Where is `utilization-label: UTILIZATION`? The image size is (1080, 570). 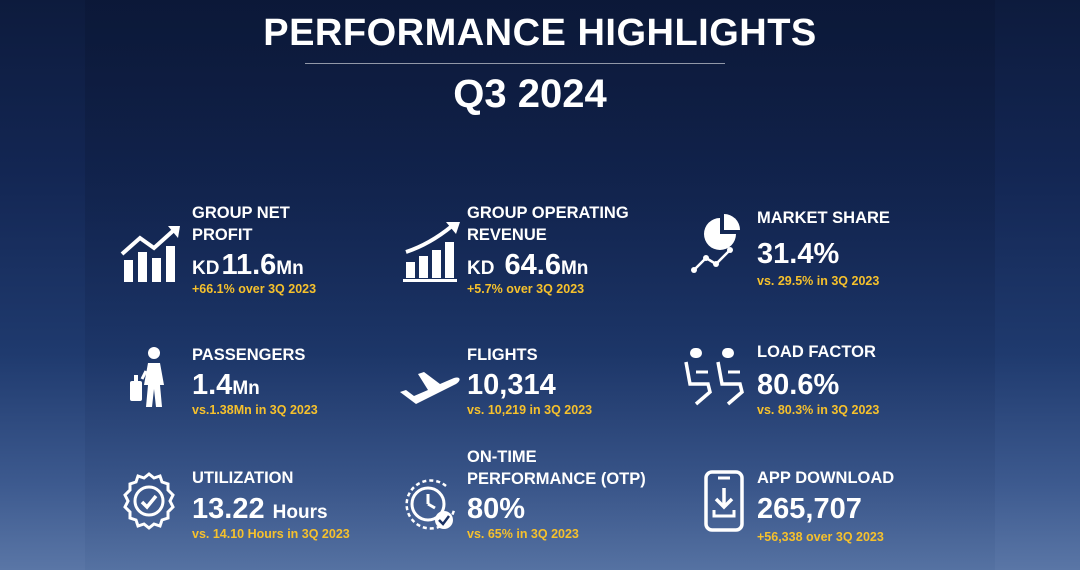 utilization-label: UTILIZATION is located at coordinates (243, 478).